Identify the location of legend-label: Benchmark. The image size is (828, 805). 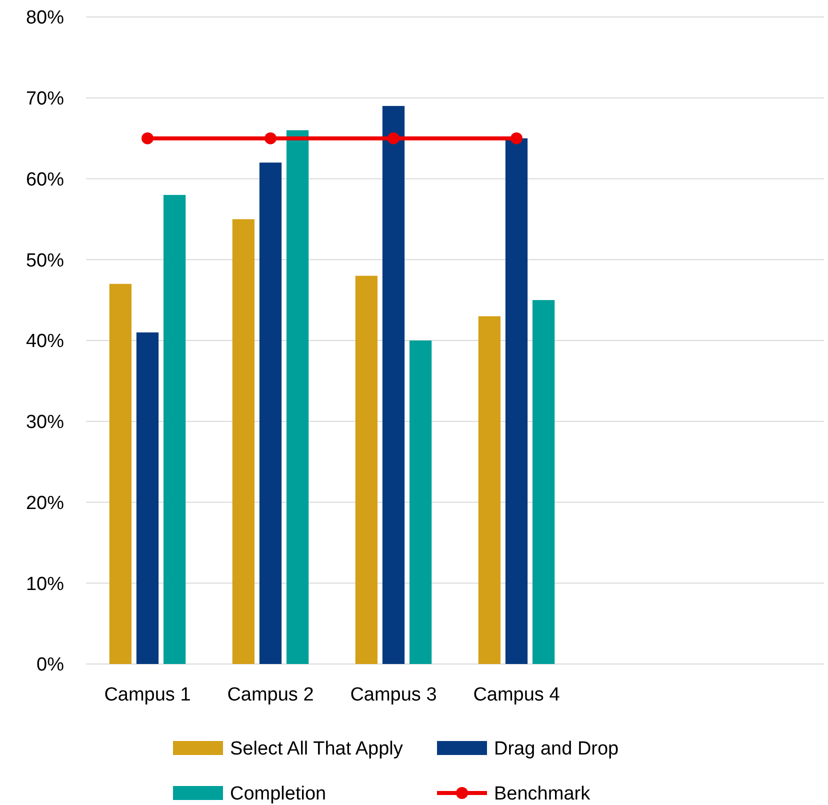
(542, 794).